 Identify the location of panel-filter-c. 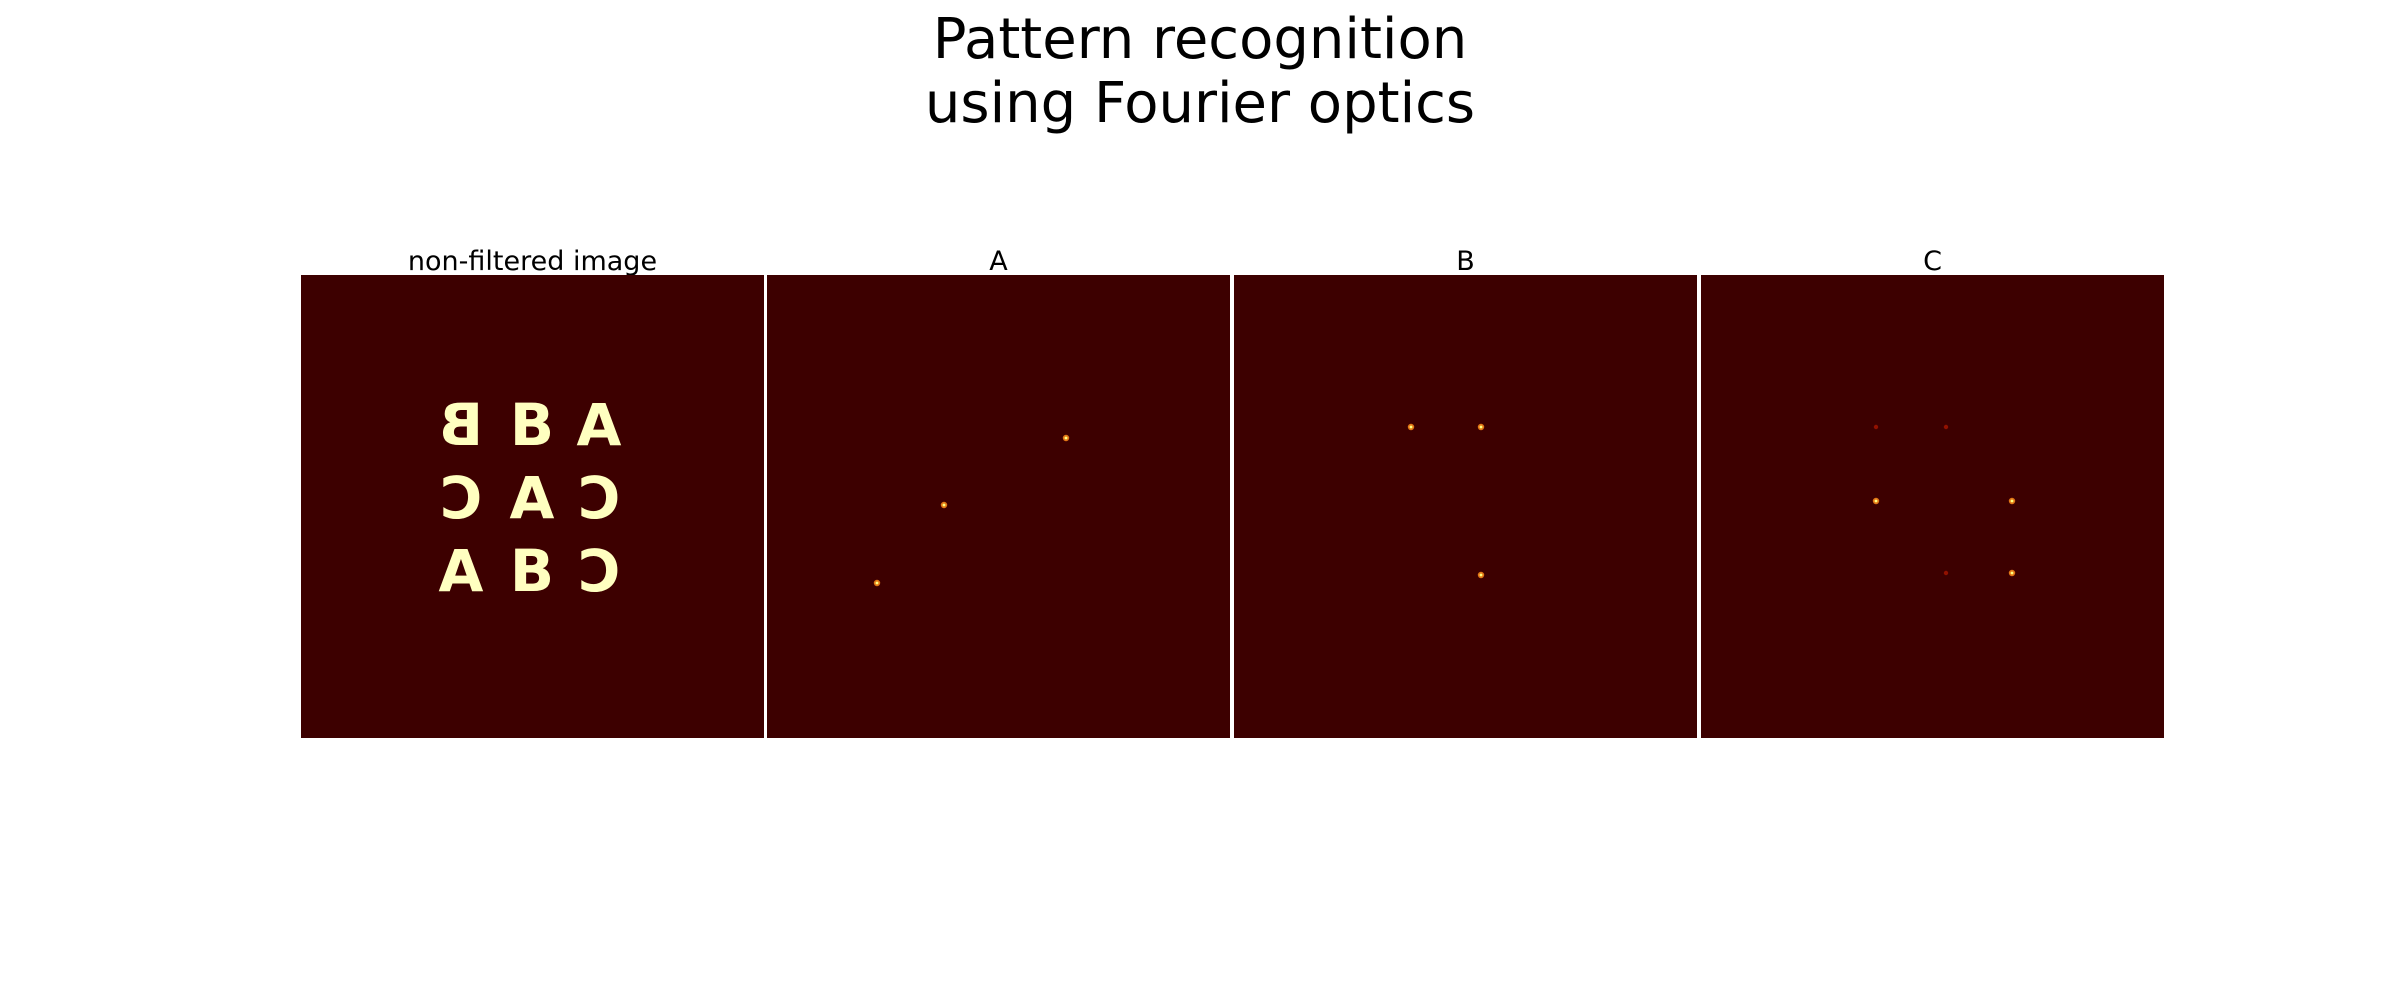
(1932, 506).